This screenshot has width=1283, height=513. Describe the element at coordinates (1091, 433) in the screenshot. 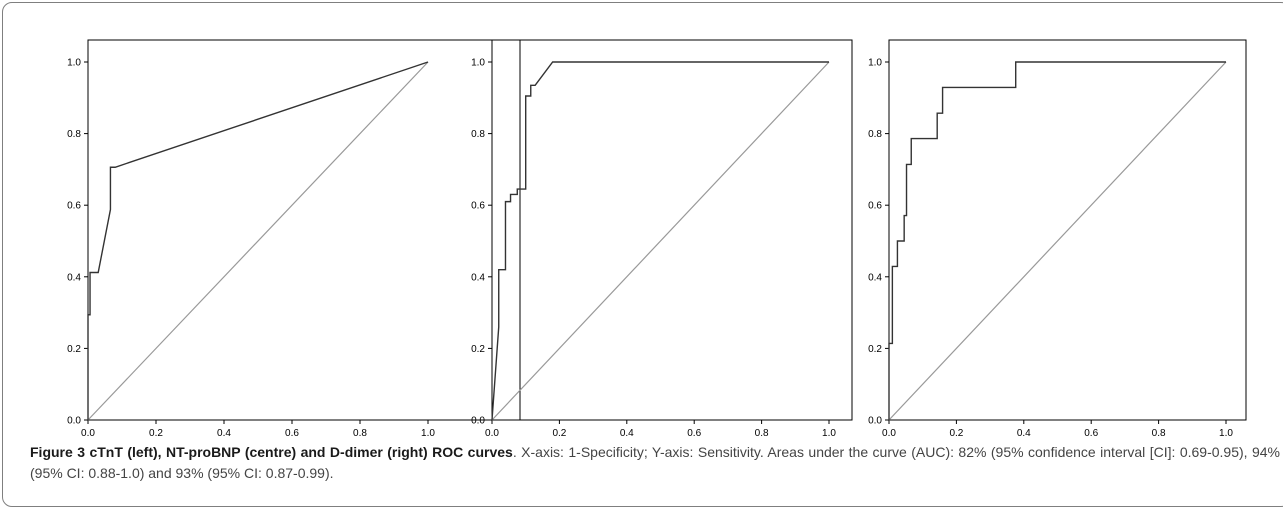

I see `x-tick-label-right: 0.6` at that location.